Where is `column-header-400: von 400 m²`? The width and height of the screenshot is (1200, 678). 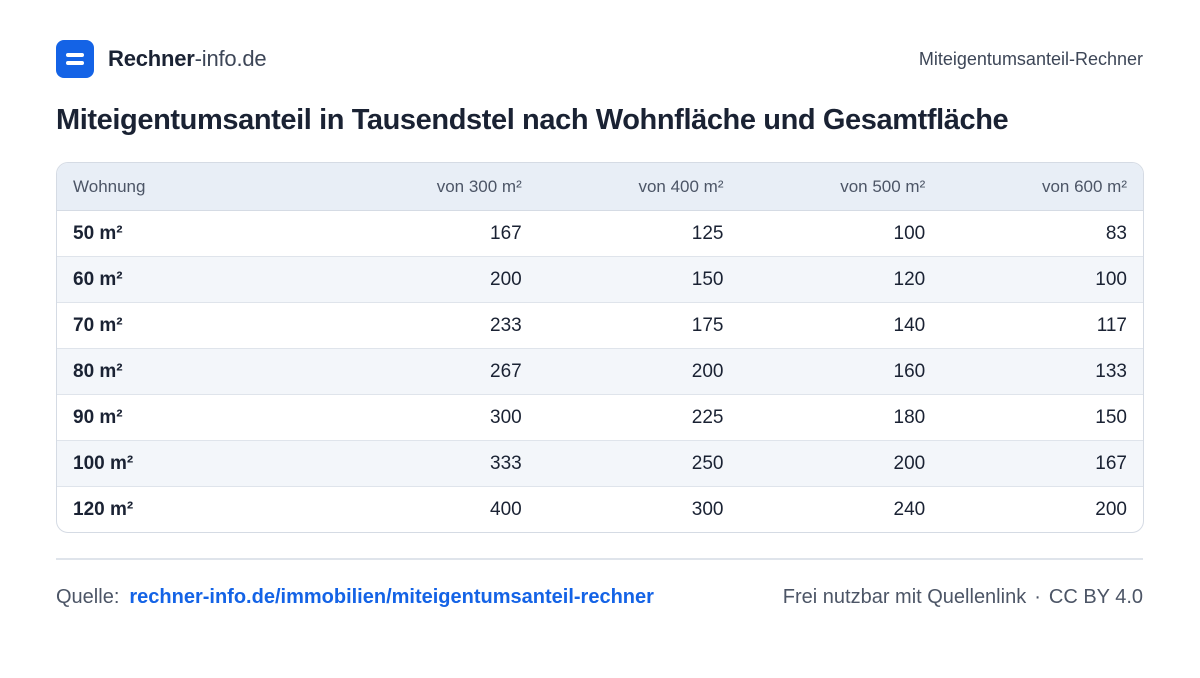 column-header-400: von 400 m² is located at coordinates (638, 187).